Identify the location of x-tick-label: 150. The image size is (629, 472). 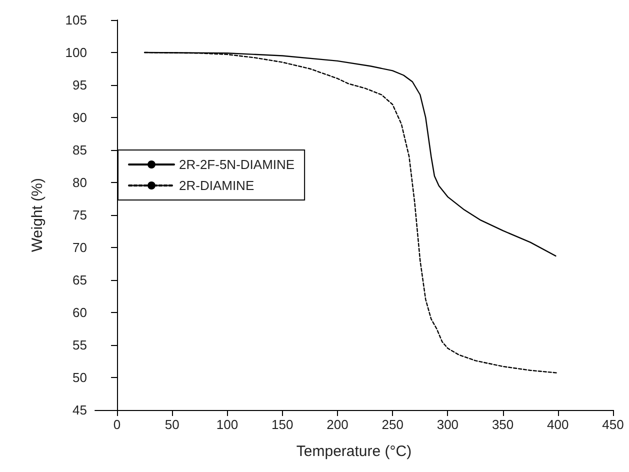
(283, 424).